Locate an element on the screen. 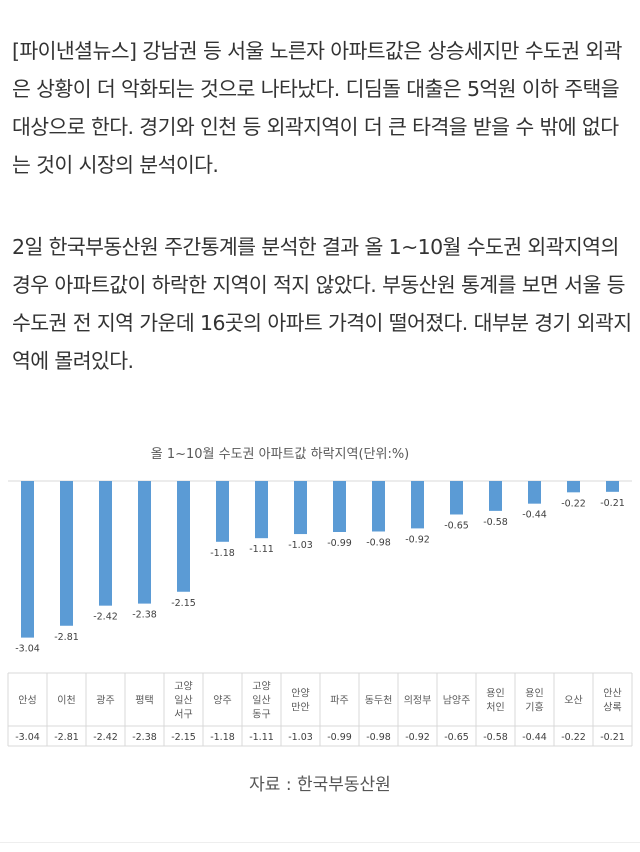 The image size is (640, 852). category-label: 용인 기흥 is located at coordinates (534, 701).